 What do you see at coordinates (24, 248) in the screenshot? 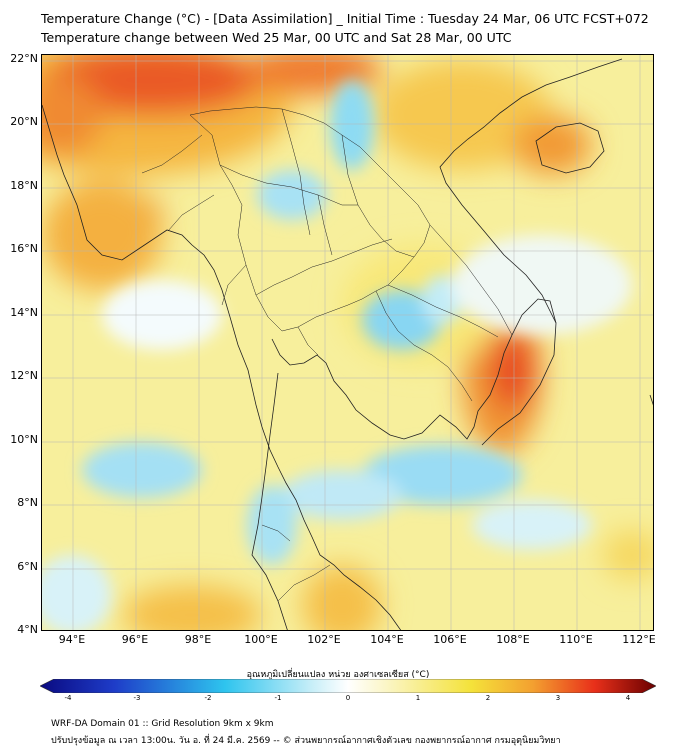
I see `lat-label-16: 16°N` at bounding box center [24, 248].